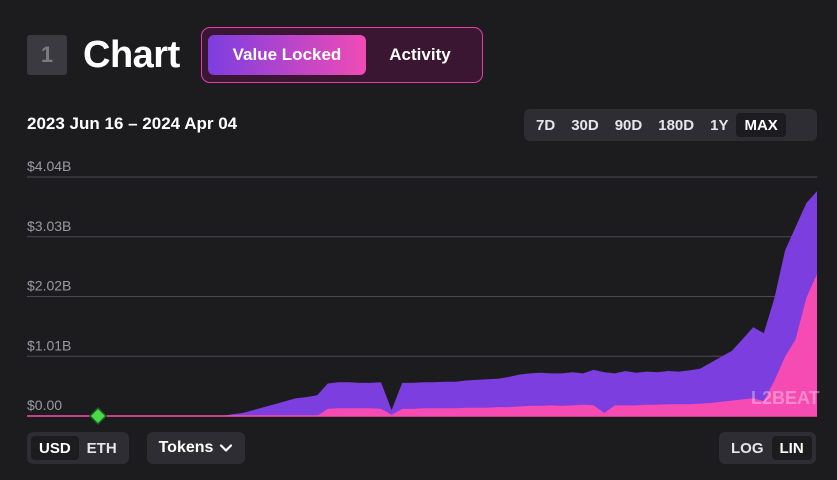 Image resolution: width=837 pixels, height=480 pixels. What do you see at coordinates (628, 125) in the screenshot?
I see `range-90d-button: 90D` at bounding box center [628, 125].